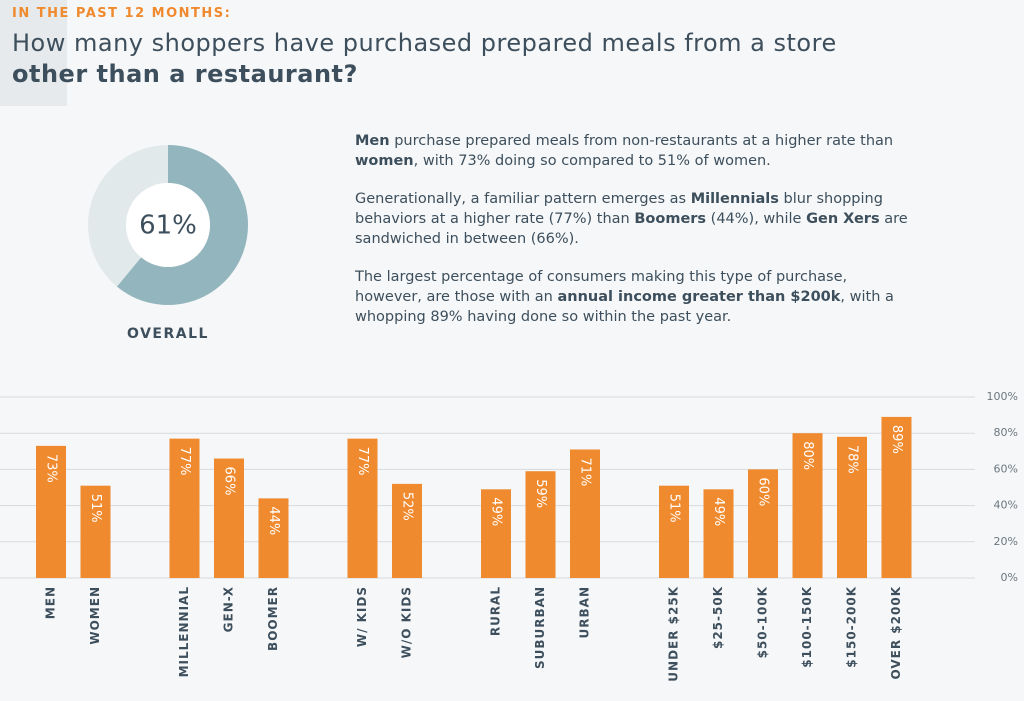  Describe the element at coordinates (631, 229) in the screenshot. I see `text-segment: are sandwiched in between (66%).` at that location.